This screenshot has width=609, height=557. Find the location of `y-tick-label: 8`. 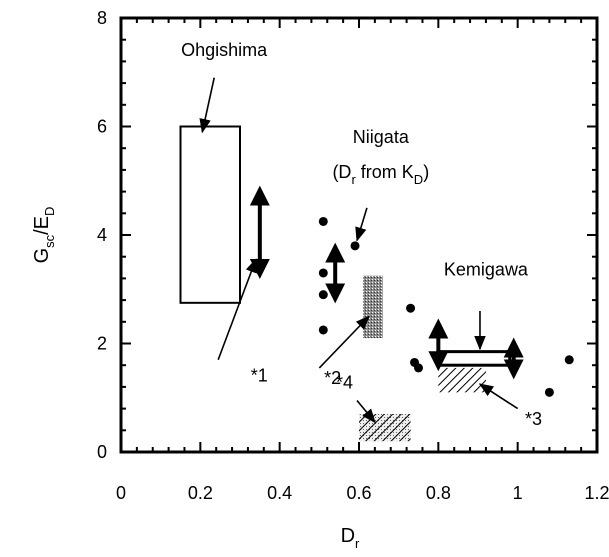

y-tick-label: 8 is located at coordinates (102, 18).